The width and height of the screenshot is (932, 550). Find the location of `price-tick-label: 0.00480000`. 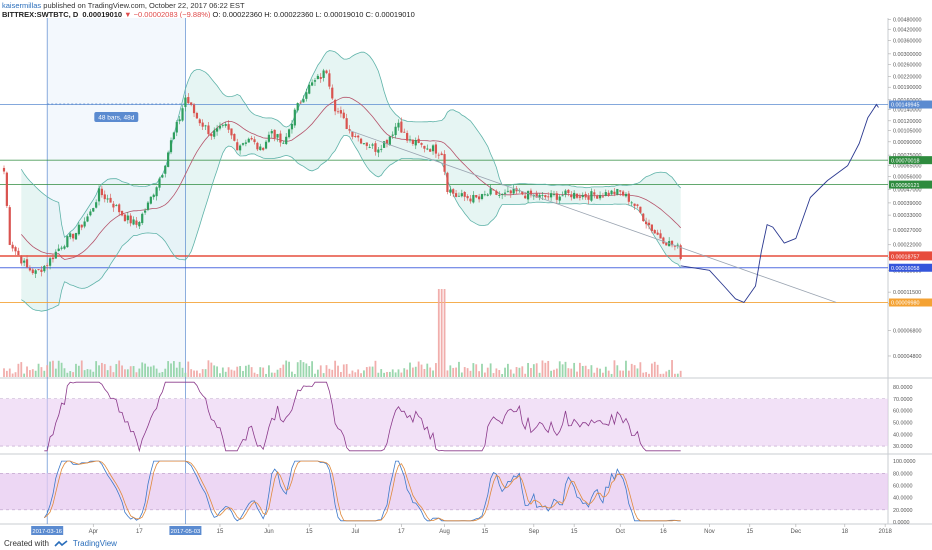

price-tick-label: 0.00480000 is located at coordinates (907, 21).